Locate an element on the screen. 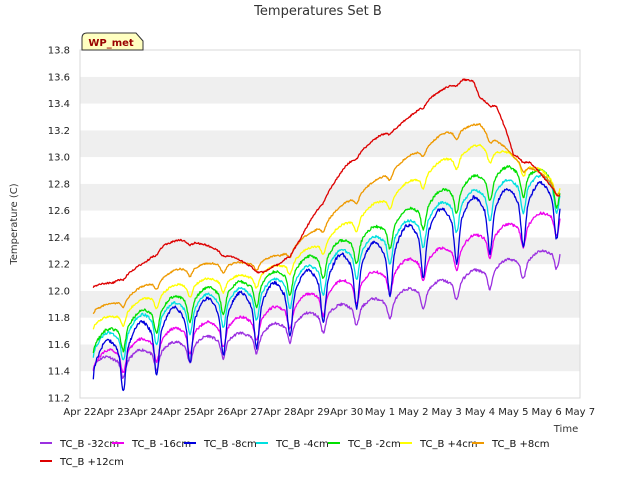  legend-label: TC_B +4cm is located at coordinates (448, 444).